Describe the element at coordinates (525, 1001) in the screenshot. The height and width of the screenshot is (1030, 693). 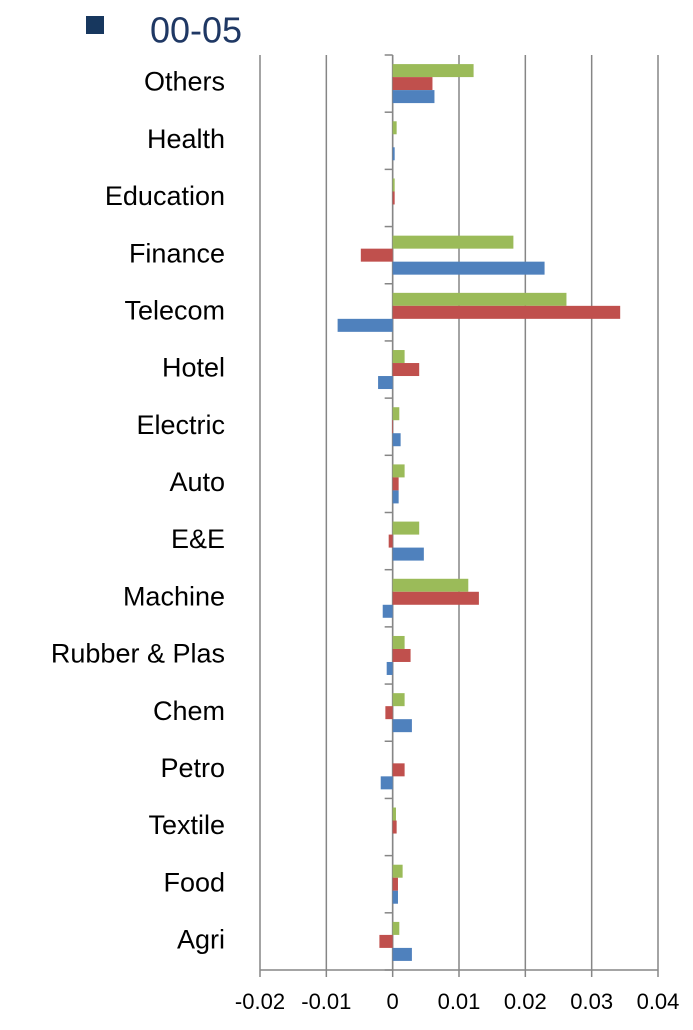
I see `x-tick-label: 0.02` at that location.